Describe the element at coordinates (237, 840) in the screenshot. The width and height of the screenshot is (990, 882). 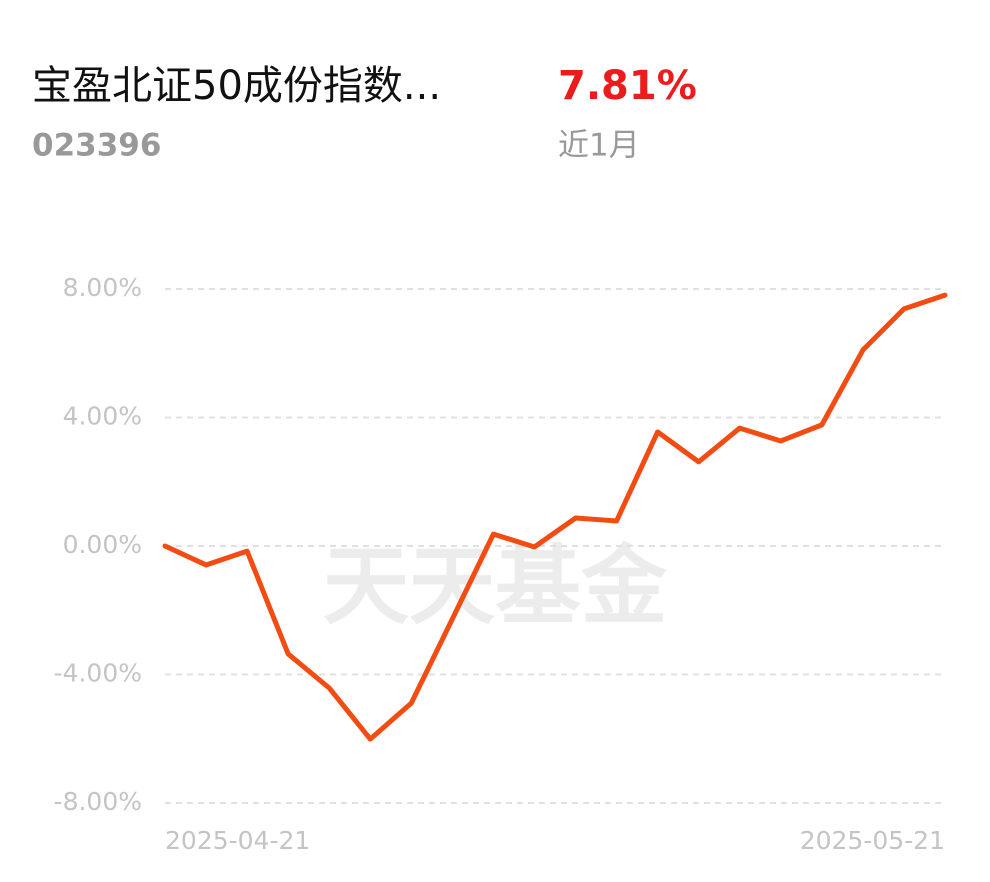
I see `x-tick-label: 2025-04-21` at that location.